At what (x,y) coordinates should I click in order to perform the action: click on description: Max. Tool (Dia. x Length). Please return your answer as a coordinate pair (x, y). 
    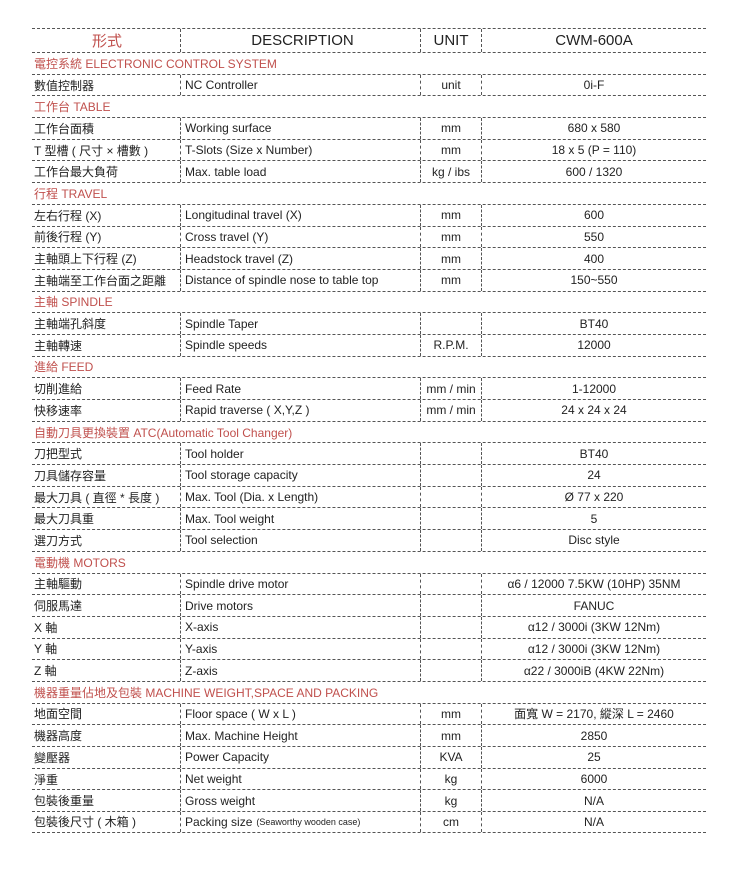
    Looking at the image, I should click on (300, 497).